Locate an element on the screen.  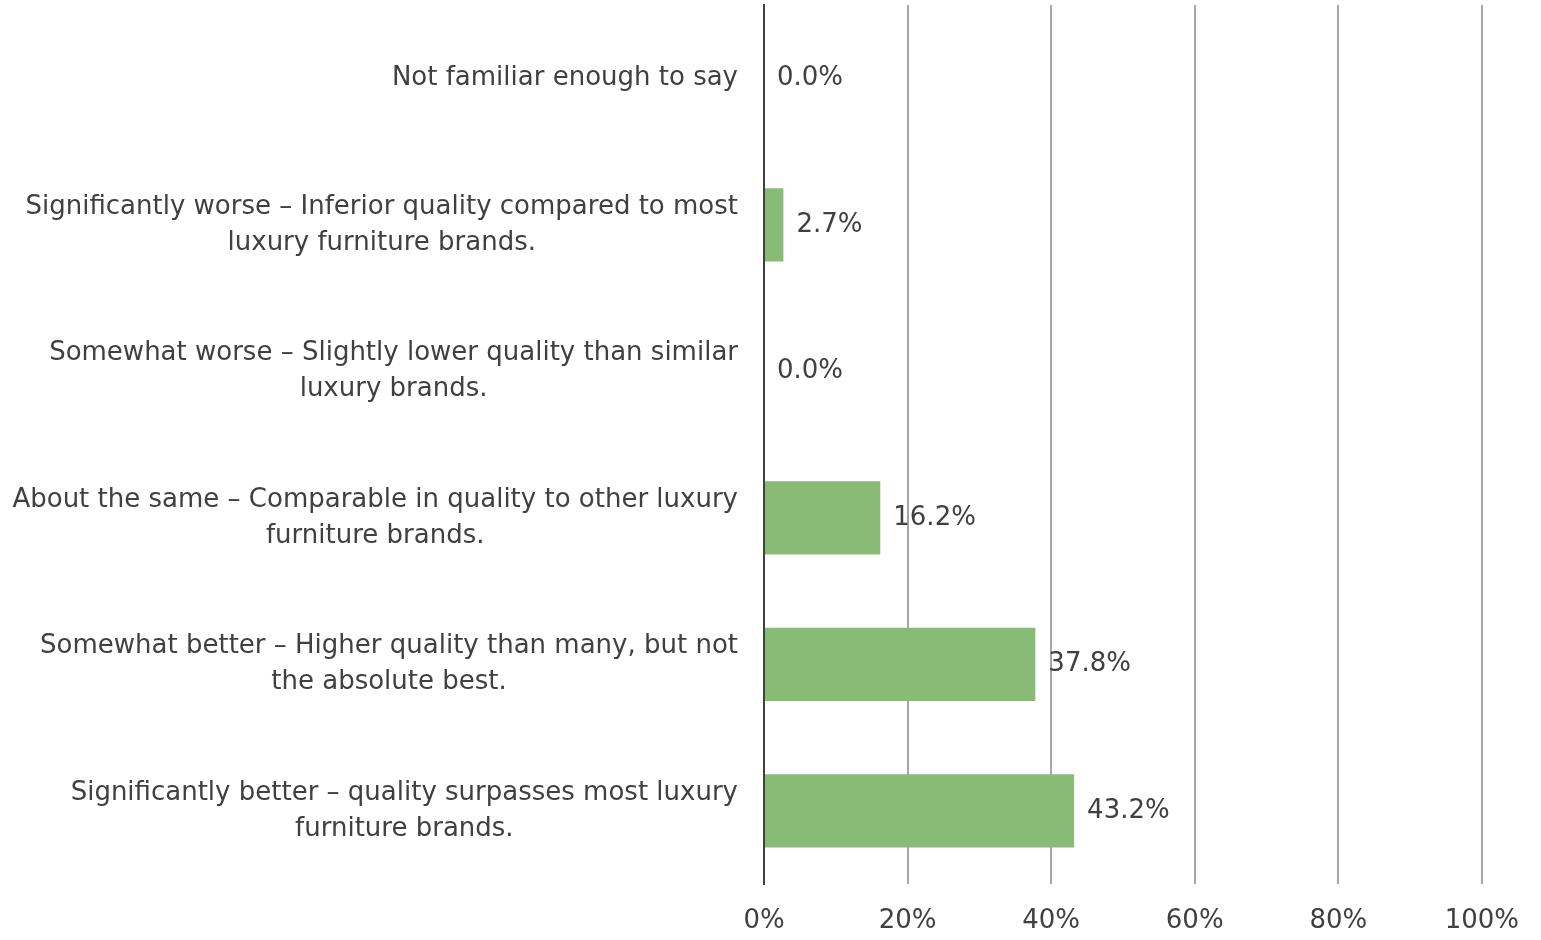
y-tick-label: About the same – Comparable in quality to other luxury furniture brands. is located at coordinates (375, 515).